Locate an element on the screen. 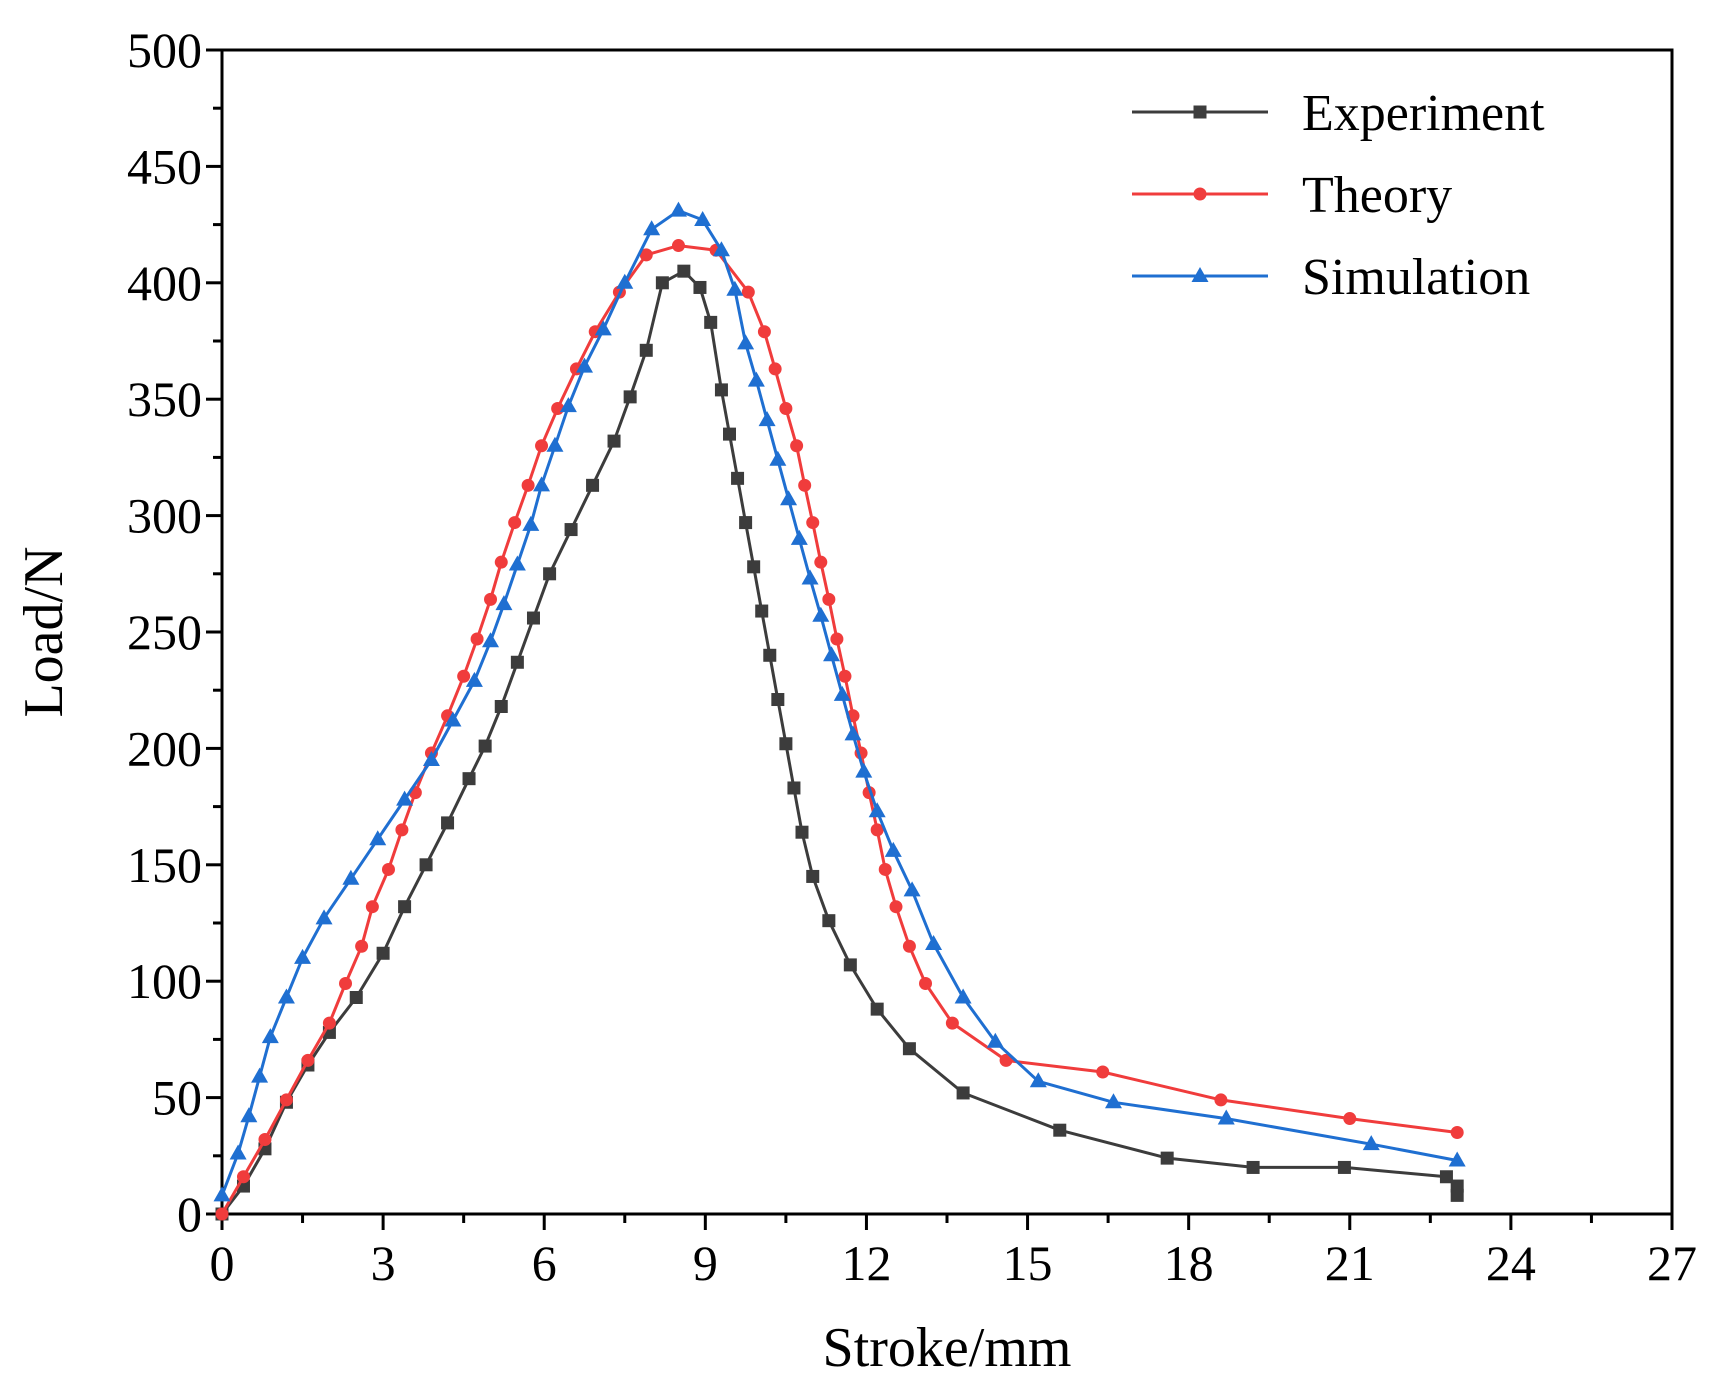 This screenshot has width=1713, height=1386. x-axis-title: Stroke/mm is located at coordinates (947, 1348).